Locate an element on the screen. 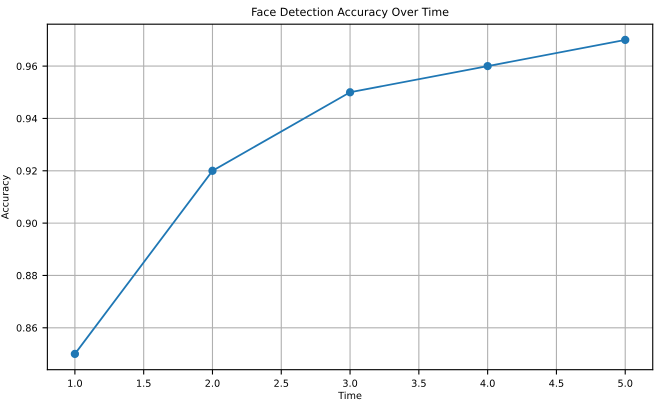 The image size is (658, 404). y-axis-title: Accuracy is located at coordinates (5, 197).